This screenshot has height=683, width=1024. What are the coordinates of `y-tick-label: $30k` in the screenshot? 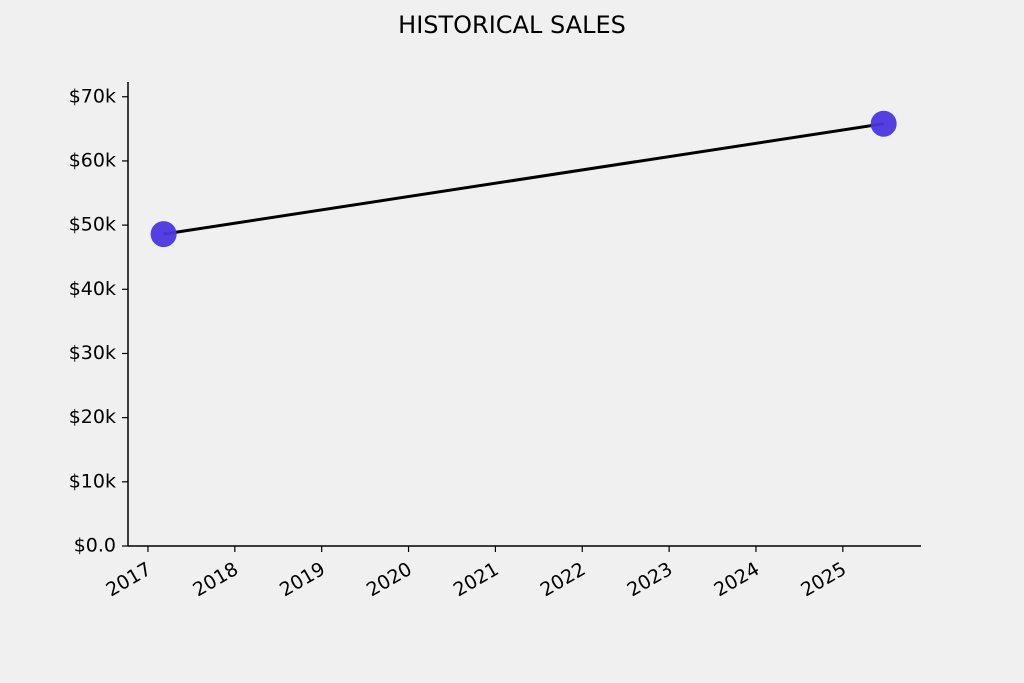 It's located at (92, 353).